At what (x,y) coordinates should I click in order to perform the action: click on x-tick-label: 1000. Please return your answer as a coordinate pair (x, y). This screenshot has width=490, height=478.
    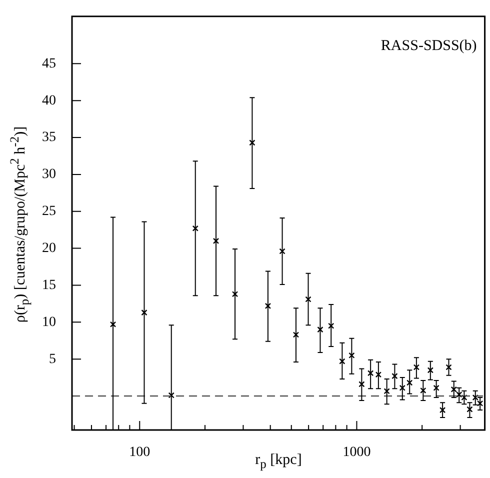
    Looking at the image, I should click on (356, 452).